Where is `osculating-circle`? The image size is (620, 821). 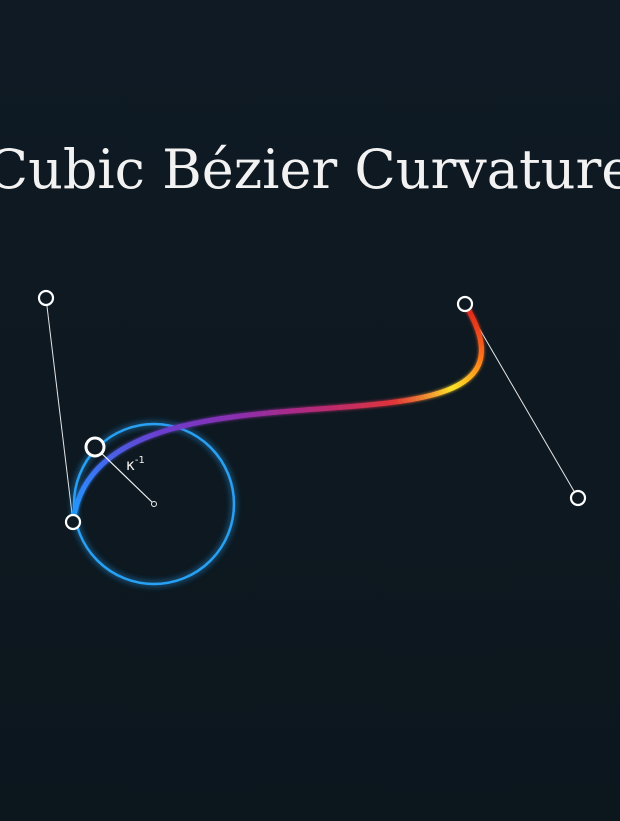 osculating-circle is located at coordinates (154, 504).